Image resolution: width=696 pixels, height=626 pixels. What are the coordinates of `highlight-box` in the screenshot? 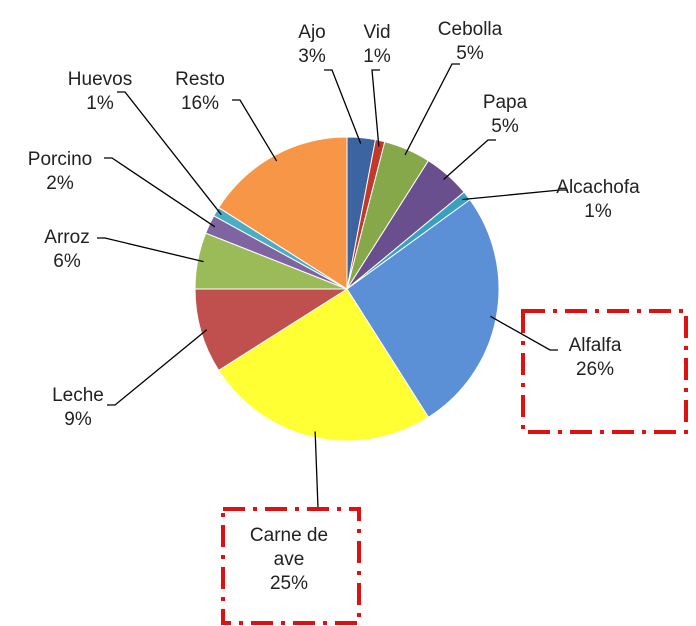 It's located at (604, 371).